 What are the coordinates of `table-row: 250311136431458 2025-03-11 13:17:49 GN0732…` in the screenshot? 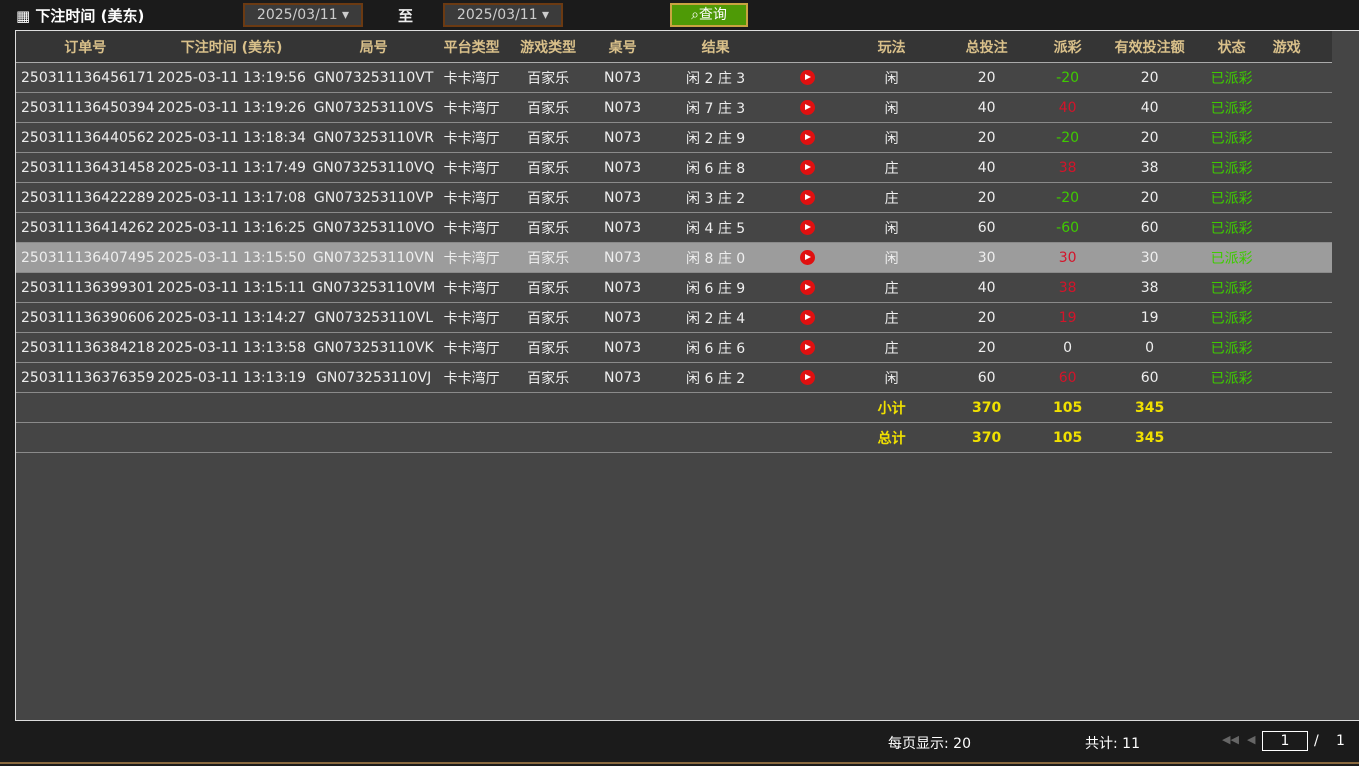 It's located at (674, 167).